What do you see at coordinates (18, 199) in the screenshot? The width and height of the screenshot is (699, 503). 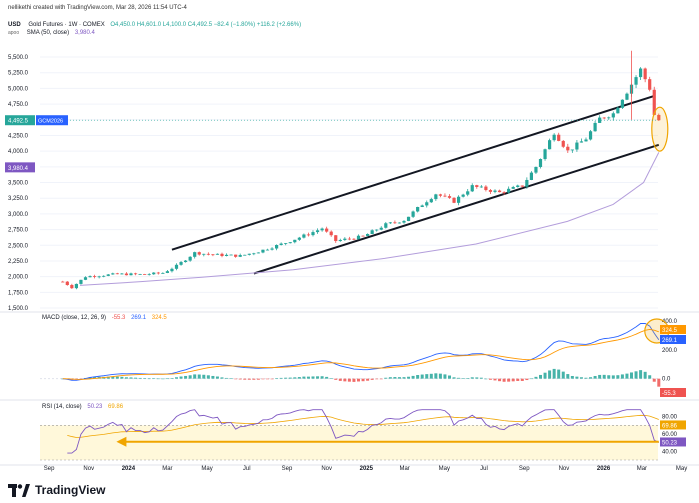 I see `price-tick-label: 3,250.0` at bounding box center [18, 199].